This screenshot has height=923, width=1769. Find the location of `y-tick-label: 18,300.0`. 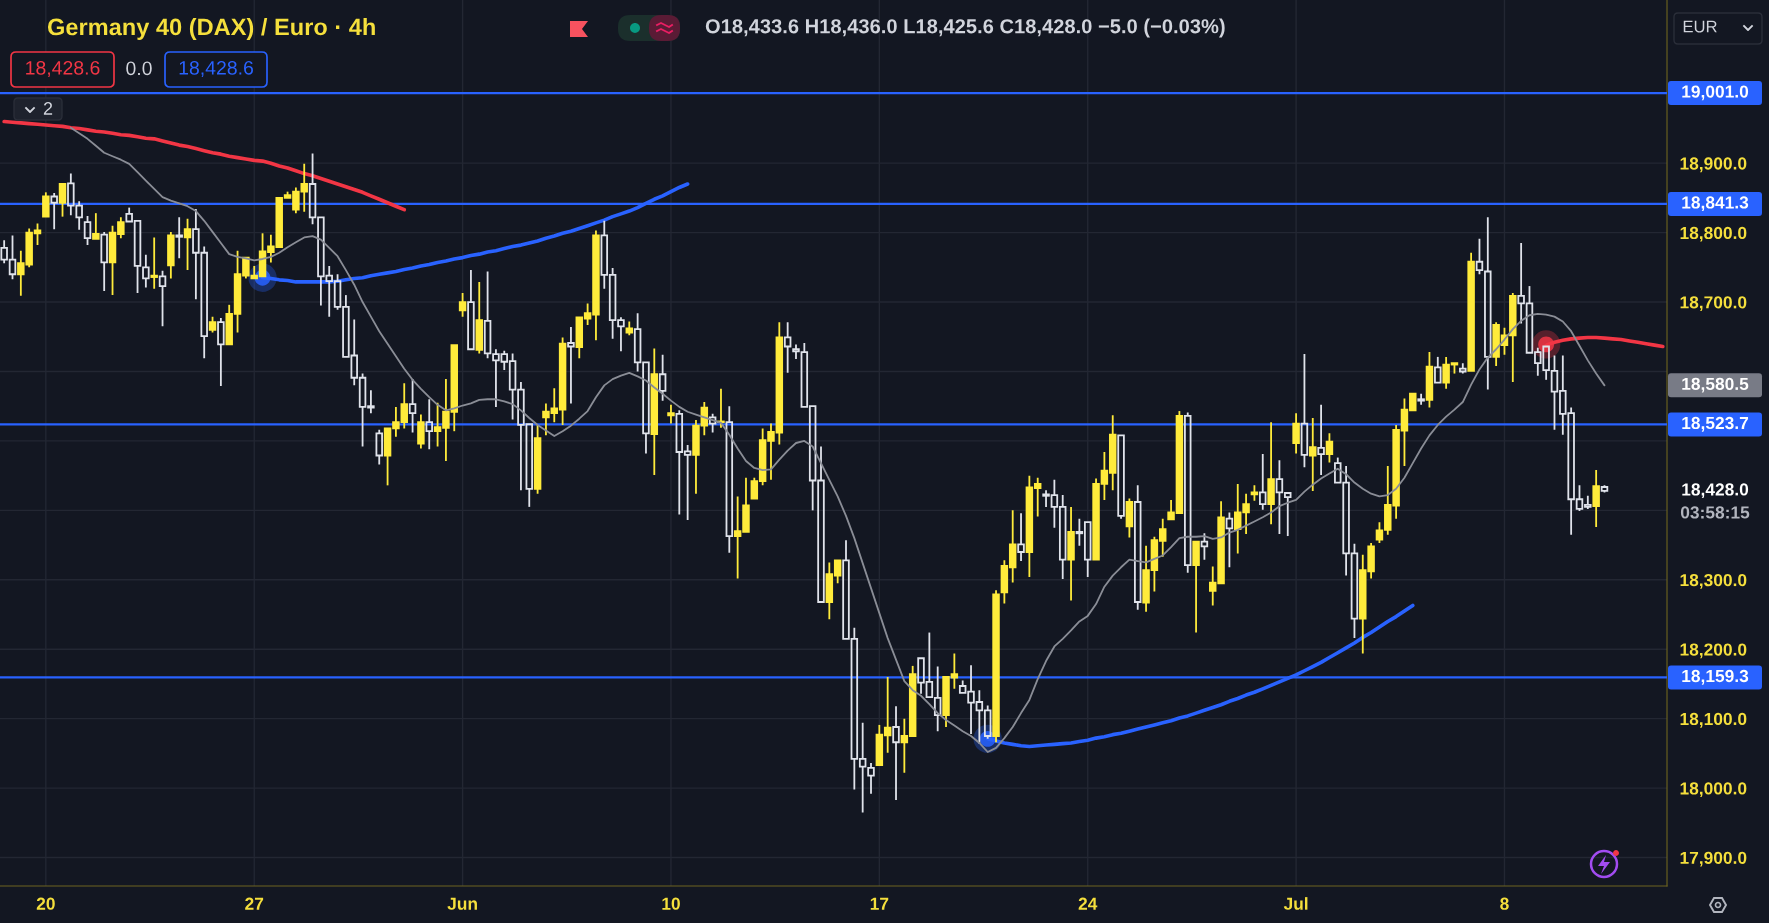

y-tick-label: 18,300.0 is located at coordinates (1713, 581).